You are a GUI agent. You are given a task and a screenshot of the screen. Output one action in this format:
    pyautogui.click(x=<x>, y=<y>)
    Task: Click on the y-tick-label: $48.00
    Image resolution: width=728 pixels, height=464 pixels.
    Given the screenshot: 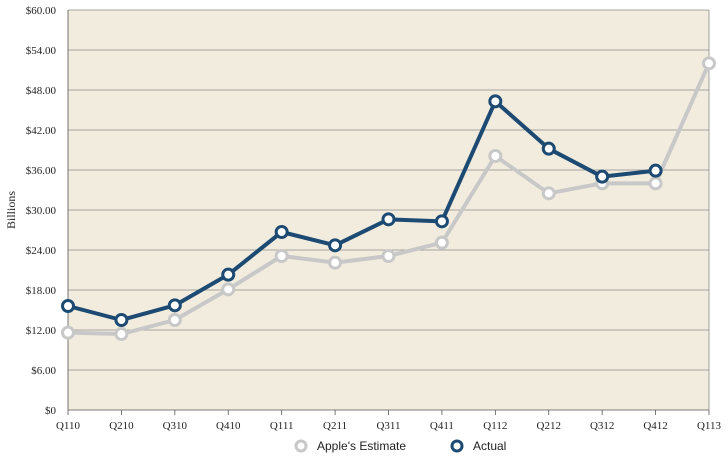 What is the action you would take?
    pyautogui.click(x=41, y=91)
    